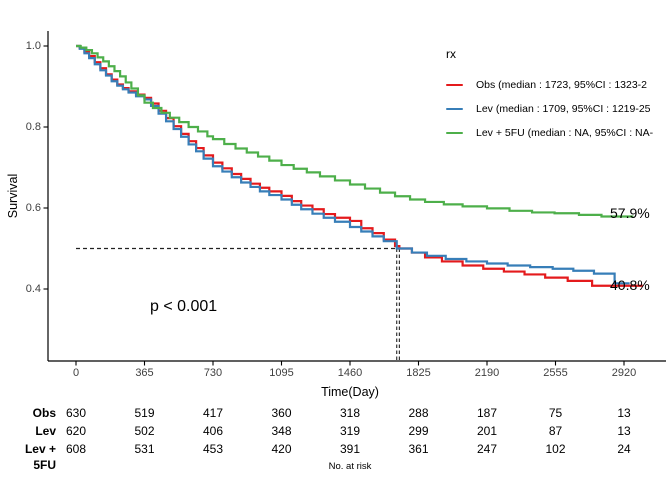  What do you see at coordinates (350, 413) in the screenshot?
I see `risk-value: 318` at bounding box center [350, 413].